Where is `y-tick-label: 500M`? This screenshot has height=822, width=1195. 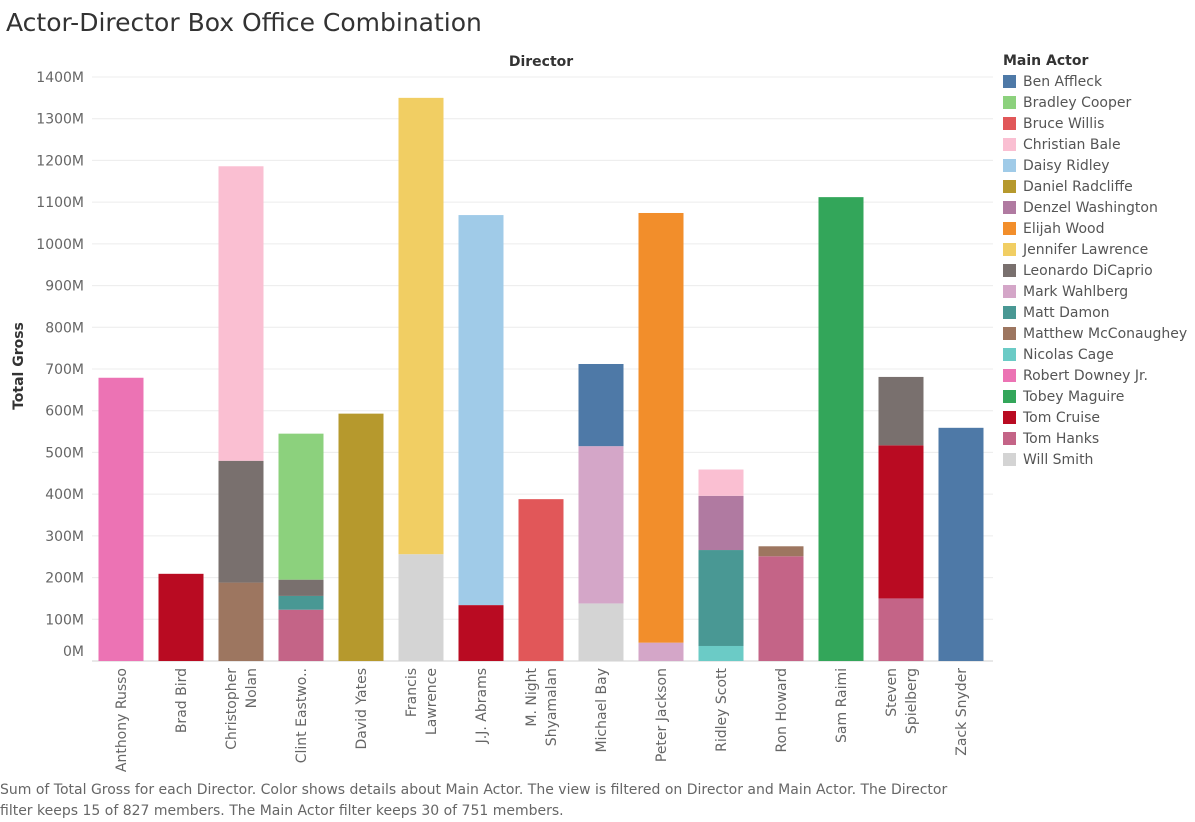
y-tick-label: 500M is located at coordinates (64, 453).